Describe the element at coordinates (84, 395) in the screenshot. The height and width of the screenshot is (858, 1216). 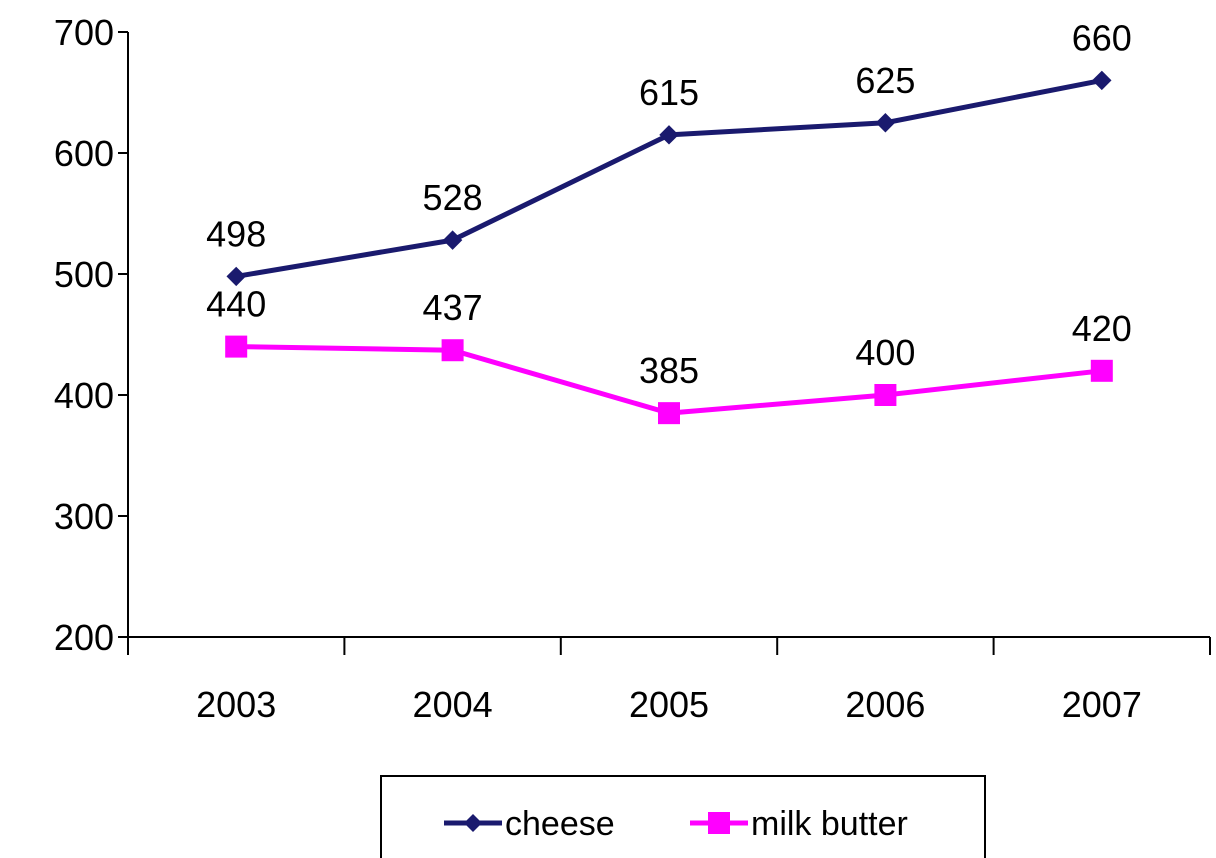
I see `y-tick-label: 400` at that location.